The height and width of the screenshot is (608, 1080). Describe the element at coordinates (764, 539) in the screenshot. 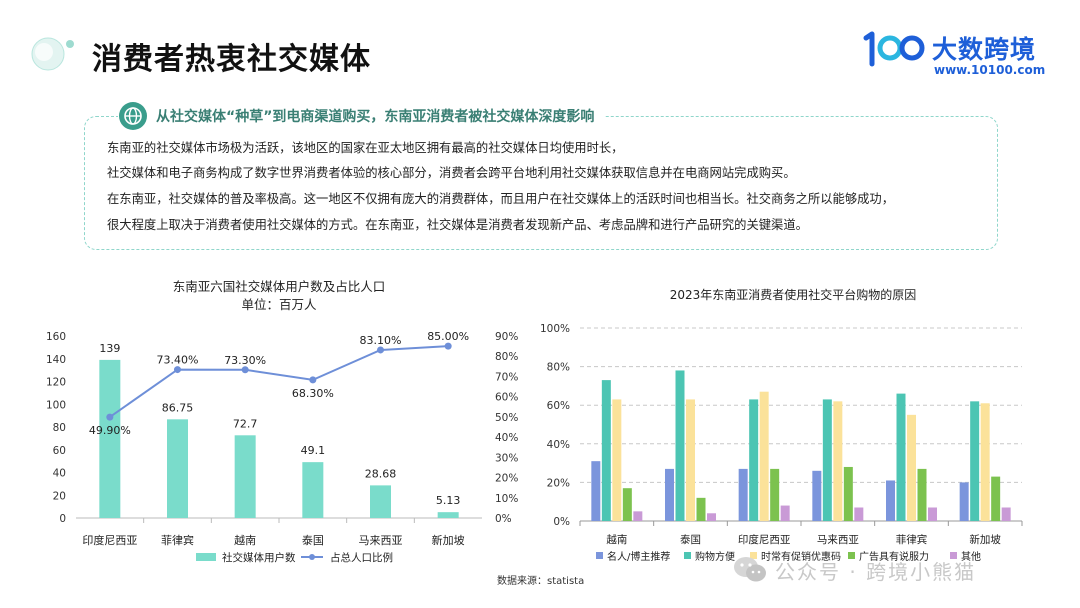

I see `chart2-x-tick: 印度尼西亚` at that location.